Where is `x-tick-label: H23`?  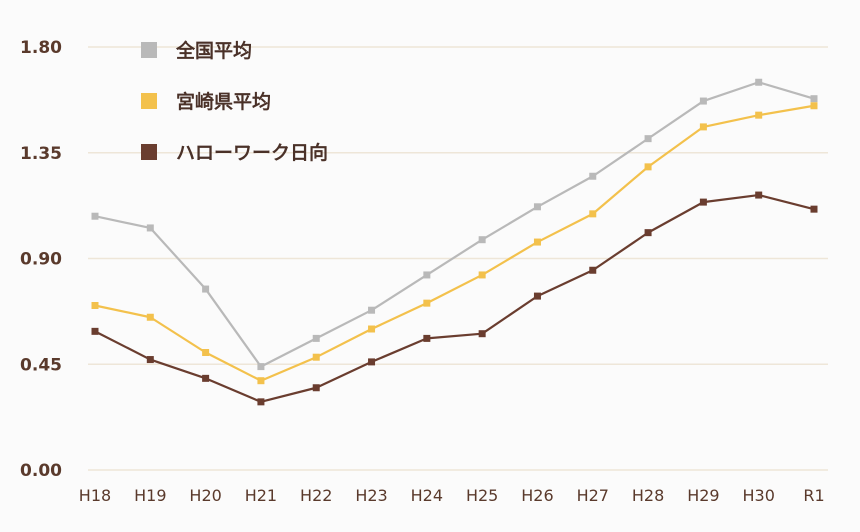
x-tick-label: H23 is located at coordinates (371, 495).